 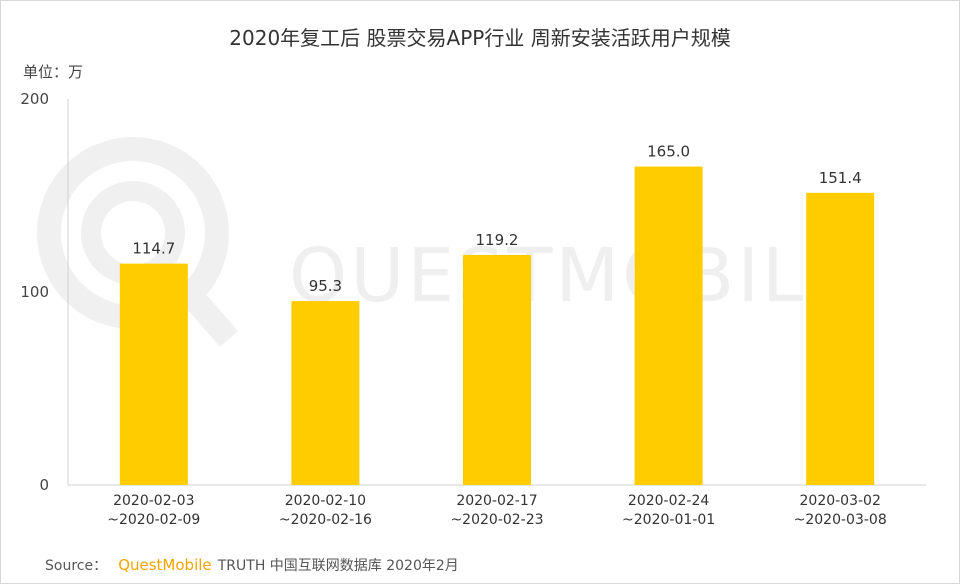 What do you see at coordinates (840, 520) in the screenshot?
I see `x-category-label-line: ~2020-03-08` at bounding box center [840, 520].